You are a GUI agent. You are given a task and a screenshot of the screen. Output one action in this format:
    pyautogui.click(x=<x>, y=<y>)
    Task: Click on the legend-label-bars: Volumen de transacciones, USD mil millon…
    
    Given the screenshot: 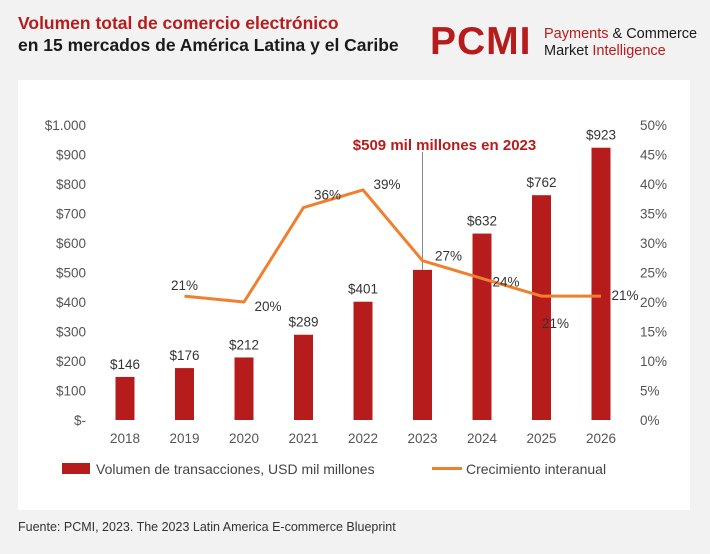 What is the action you would take?
    pyautogui.click(x=235, y=469)
    